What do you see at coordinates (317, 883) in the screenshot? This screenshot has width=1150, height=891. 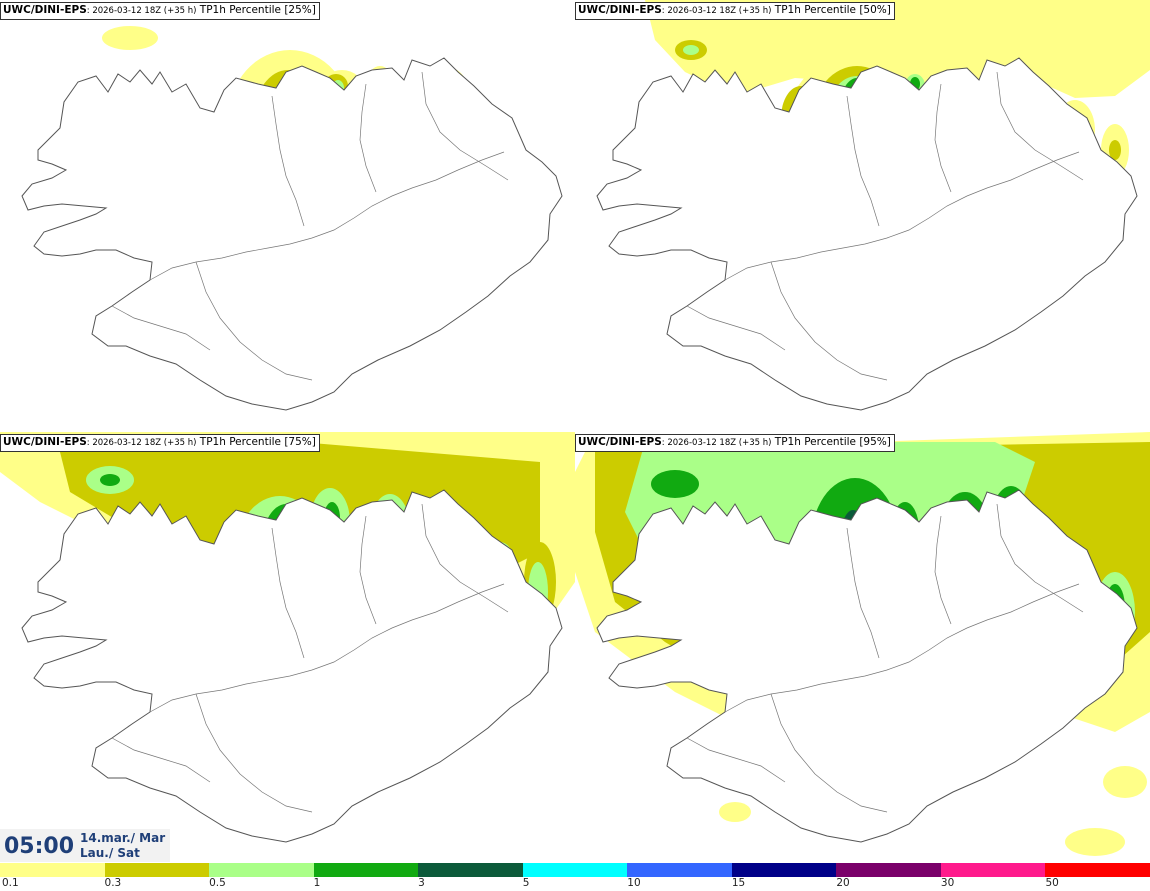 I see `colorbar-label: 1` at bounding box center [317, 883].